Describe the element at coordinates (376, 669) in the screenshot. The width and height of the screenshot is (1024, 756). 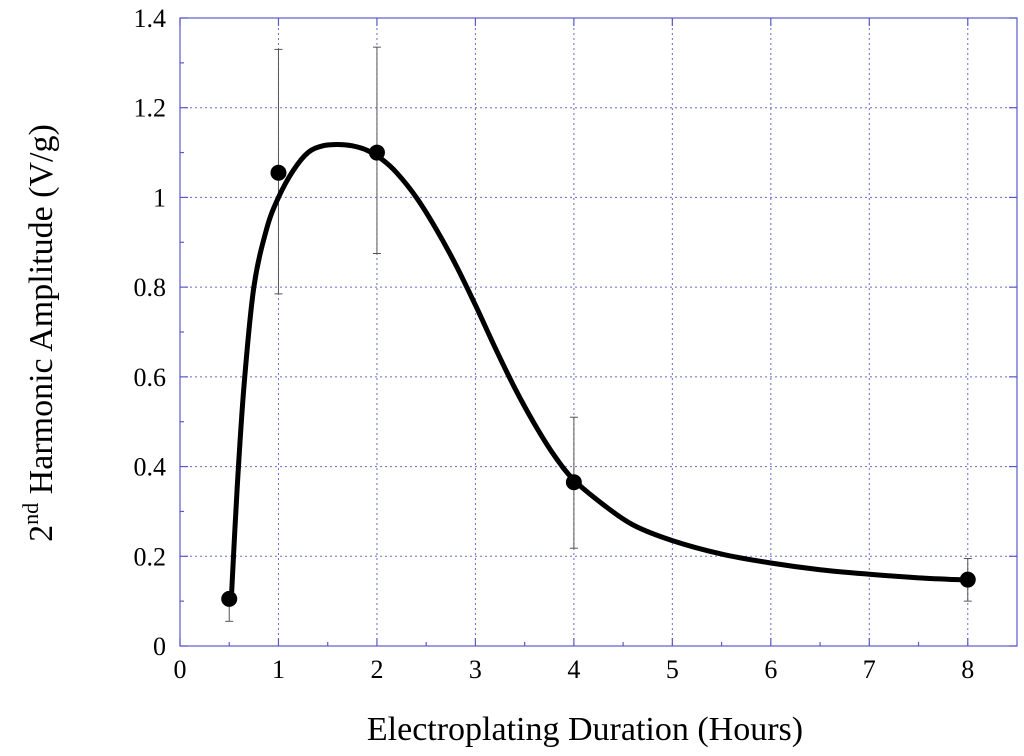
I see `x-tick-label: 2` at that location.